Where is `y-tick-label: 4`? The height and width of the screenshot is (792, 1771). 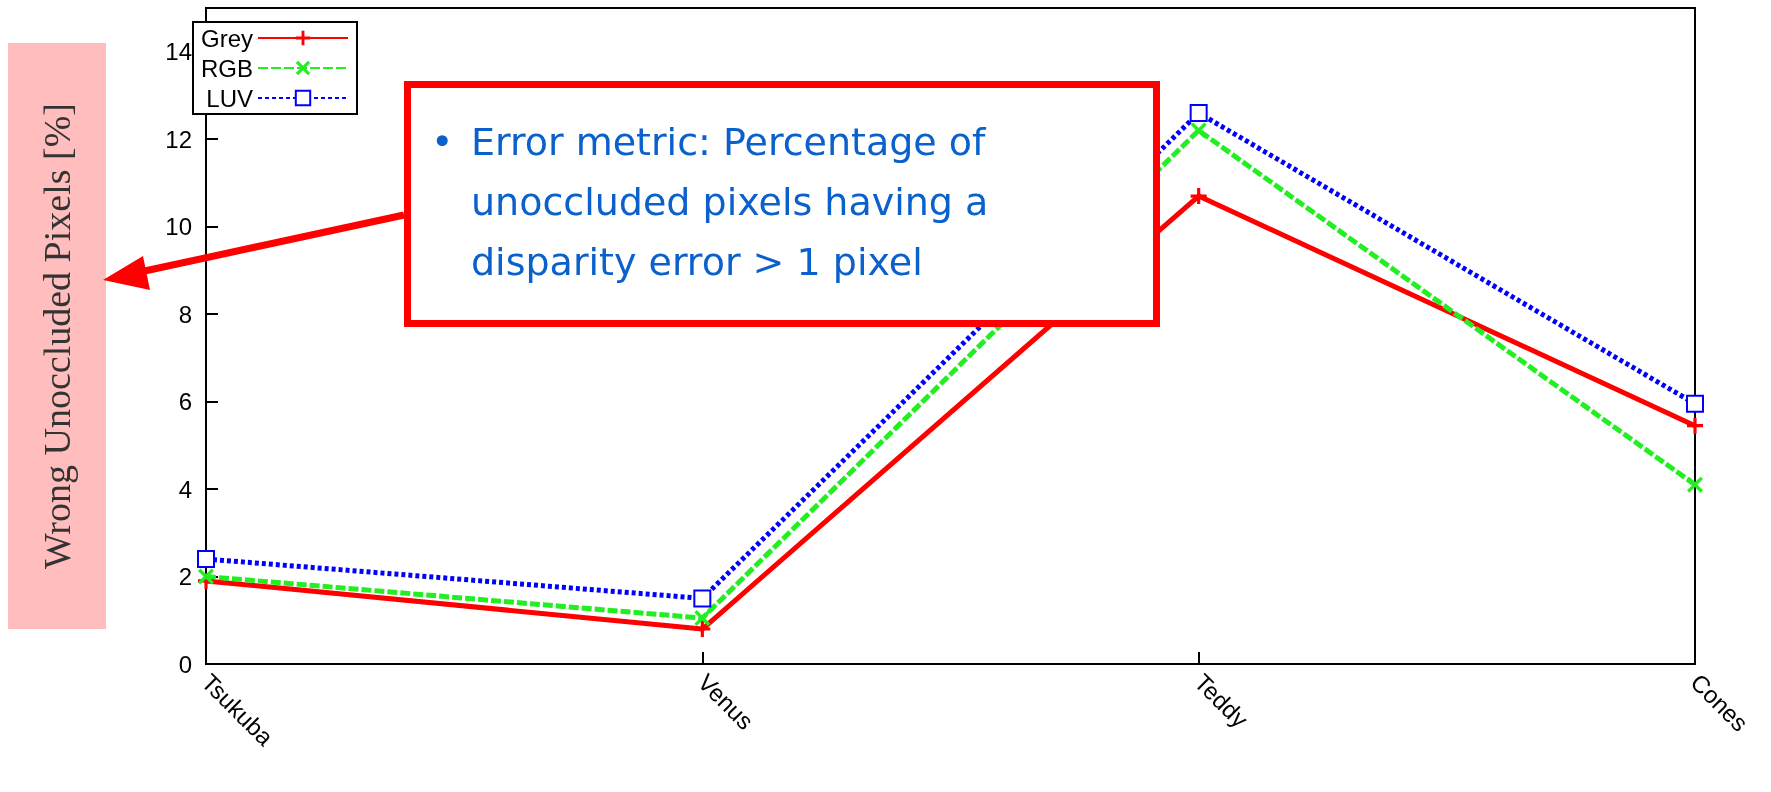 y-tick-label: 4 is located at coordinates (185, 489).